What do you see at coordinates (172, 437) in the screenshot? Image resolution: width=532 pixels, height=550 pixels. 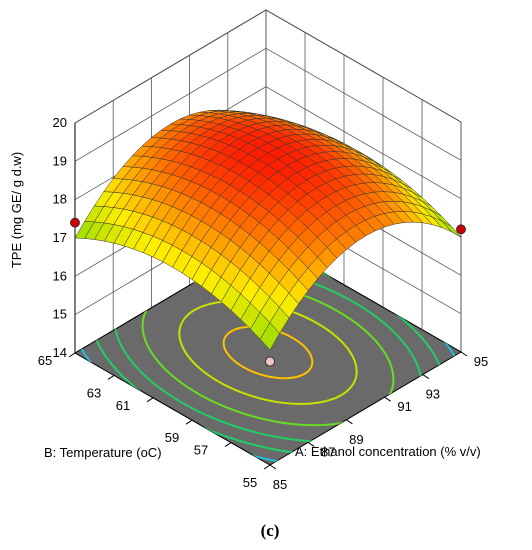 I see `y-tick-label: 59` at bounding box center [172, 437].